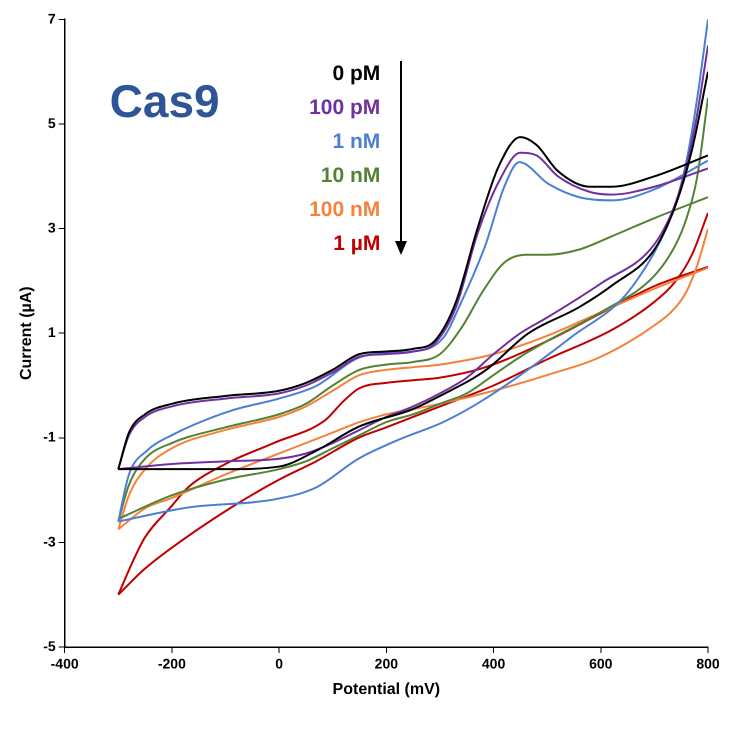 The height and width of the screenshot is (740, 748). What do you see at coordinates (708, 663) in the screenshot?
I see `x-tick-label: 800` at bounding box center [708, 663].